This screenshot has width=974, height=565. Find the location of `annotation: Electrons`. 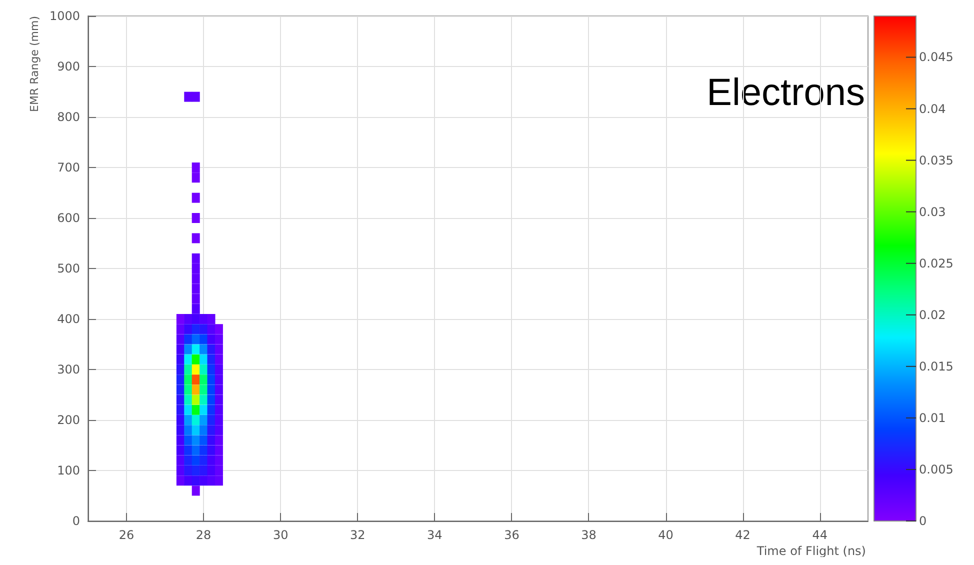

annotation: Electrons is located at coordinates (786, 93).